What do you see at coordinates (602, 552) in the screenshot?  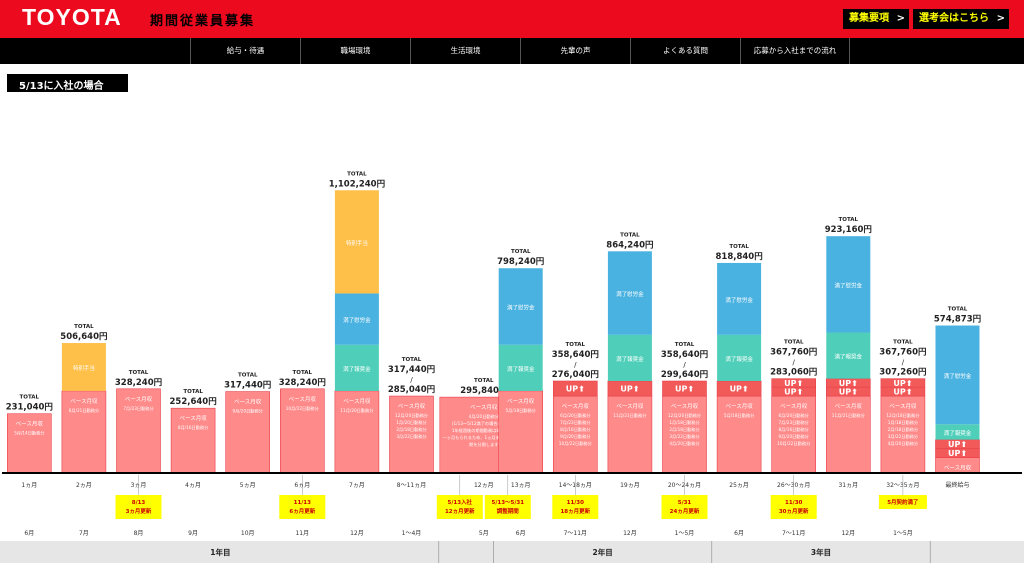 I see `year-label: 2年目` at bounding box center [602, 552].